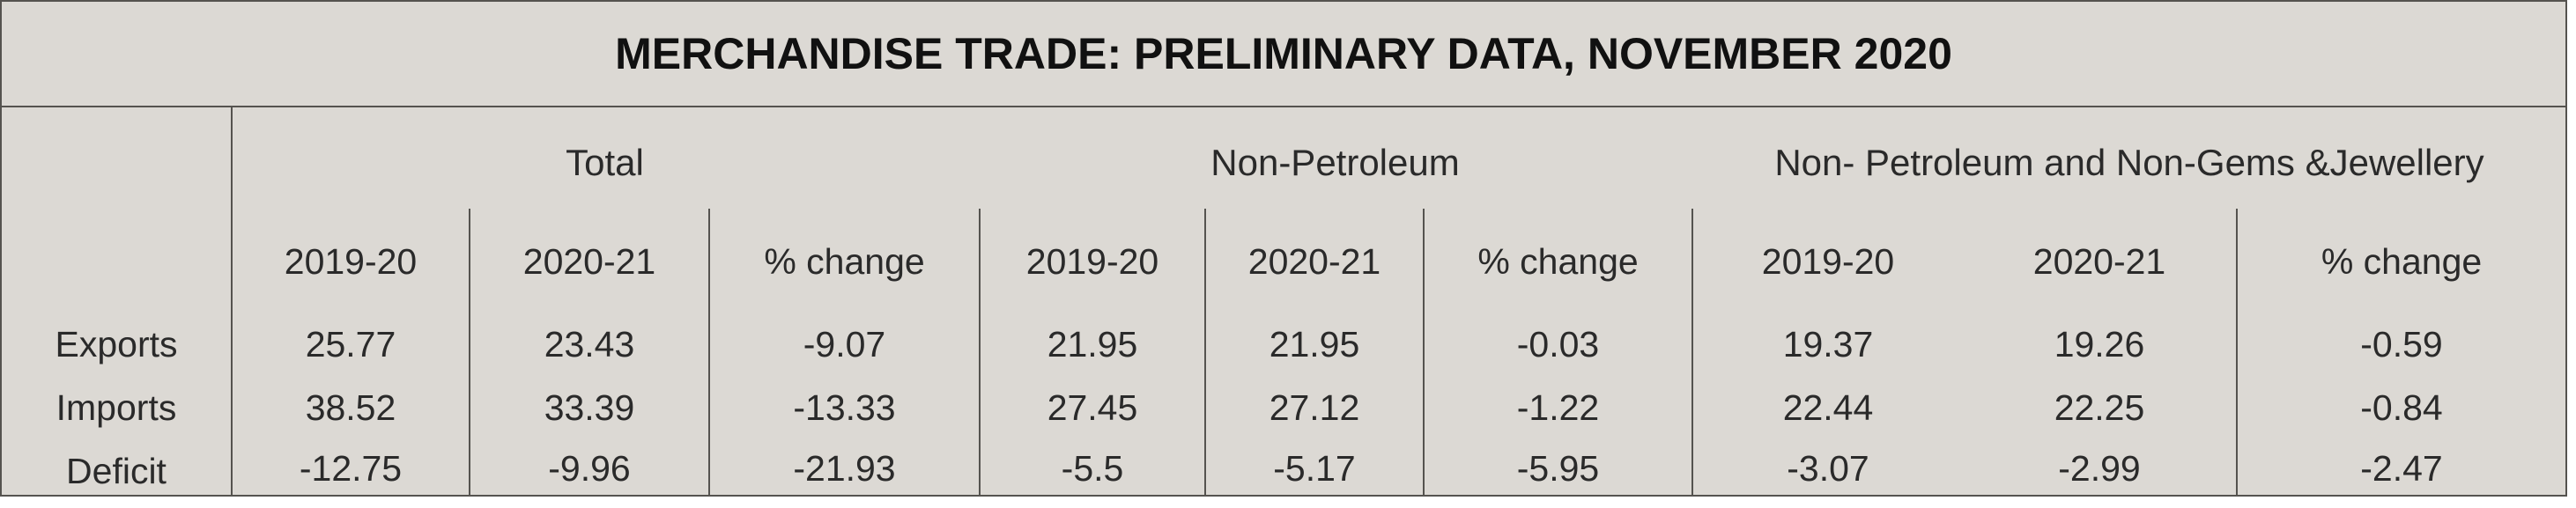 This screenshot has width=2576, height=508. Describe the element at coordinates (590, 343) in the screenshot. I see `table-cell: 23.43` at that location.